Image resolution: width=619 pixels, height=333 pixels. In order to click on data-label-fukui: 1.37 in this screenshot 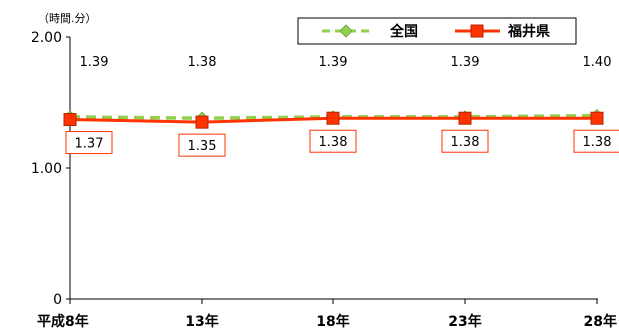, I will do `click(89, 144)`.